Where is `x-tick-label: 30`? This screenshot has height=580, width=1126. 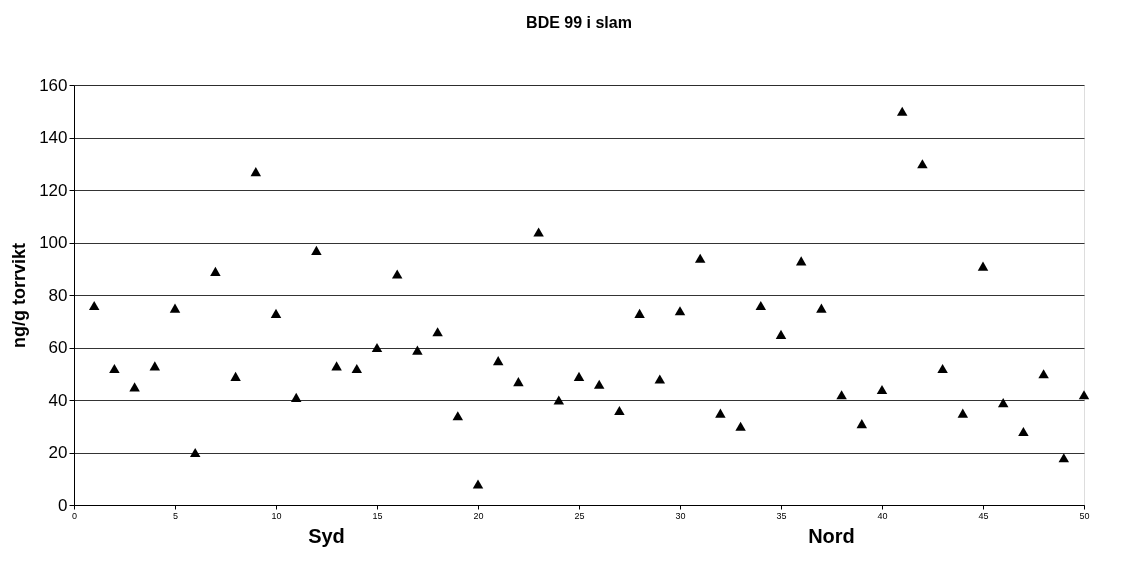 x-tick-label: 30 is located at coordinates (680, 515).